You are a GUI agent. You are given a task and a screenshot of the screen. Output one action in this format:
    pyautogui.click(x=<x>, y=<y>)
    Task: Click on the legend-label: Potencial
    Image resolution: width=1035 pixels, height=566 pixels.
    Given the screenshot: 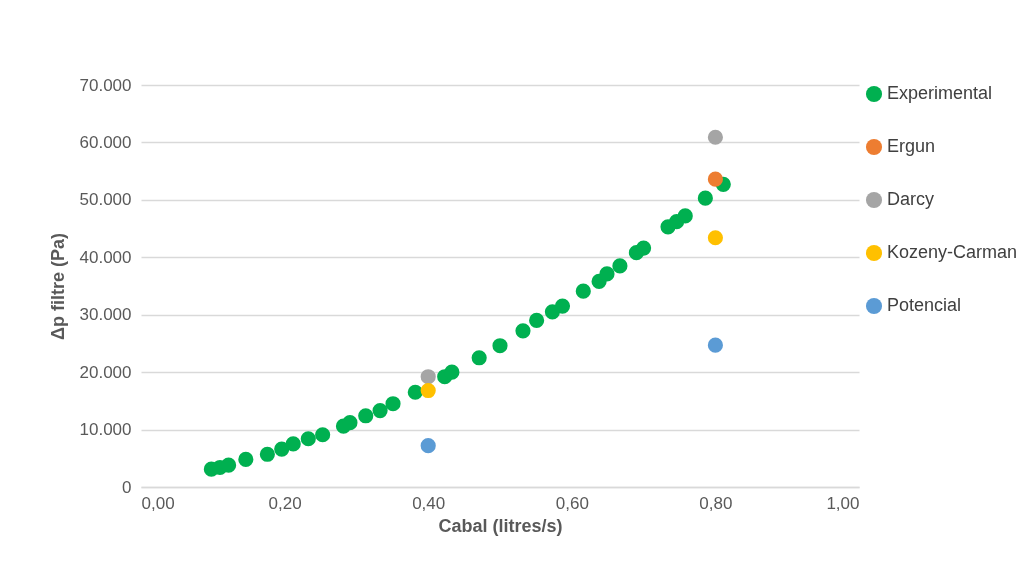 What is the action you would take?
    pyautogui.click(x=924, y=305)
    